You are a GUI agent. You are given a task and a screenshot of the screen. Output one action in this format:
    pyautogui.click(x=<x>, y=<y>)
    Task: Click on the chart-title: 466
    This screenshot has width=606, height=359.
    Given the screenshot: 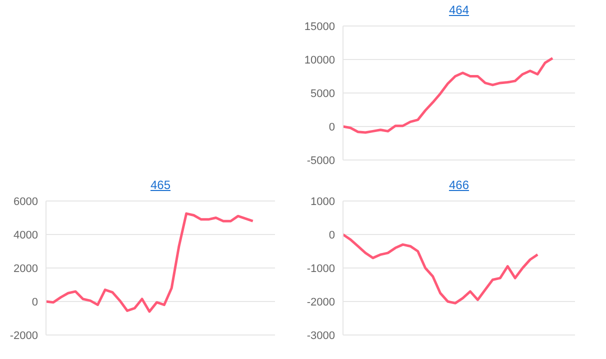 What is the action you would take?
    pyautogui.click(x=459, y=185)
    